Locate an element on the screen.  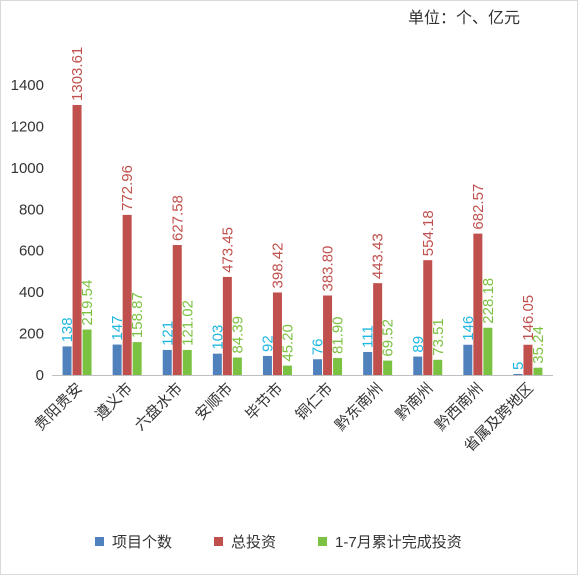
data-label-2-7: 73.51 is located at coordinates (438, 337).